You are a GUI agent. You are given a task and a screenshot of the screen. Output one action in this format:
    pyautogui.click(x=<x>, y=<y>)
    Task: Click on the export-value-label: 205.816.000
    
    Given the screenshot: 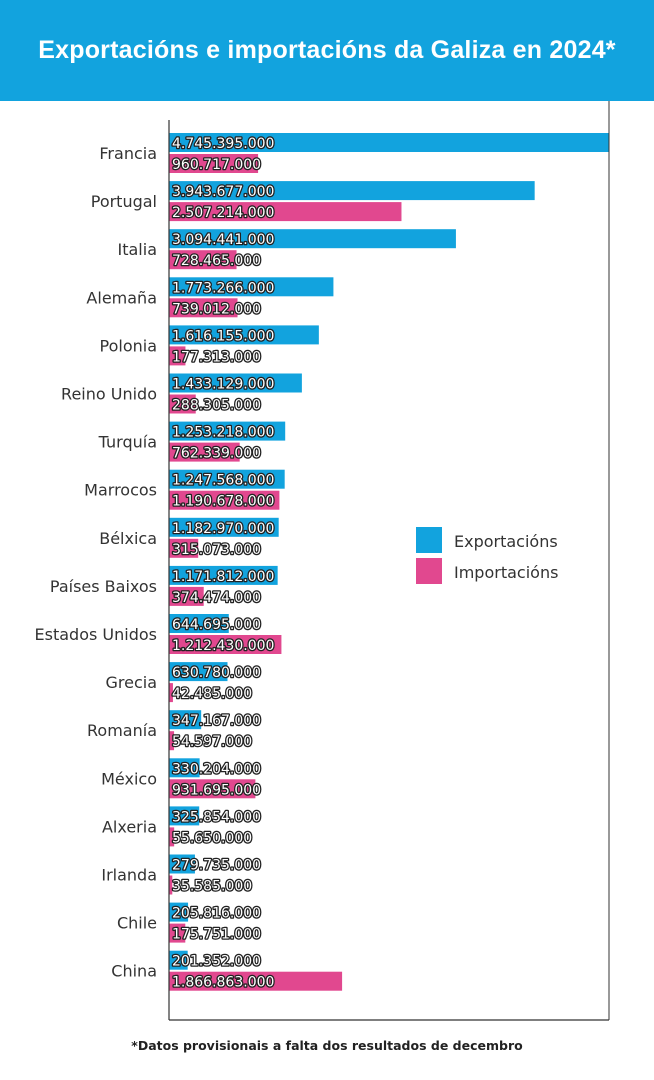 What is the action you would take?
    pyautogui.click(x=216, y=914)
    